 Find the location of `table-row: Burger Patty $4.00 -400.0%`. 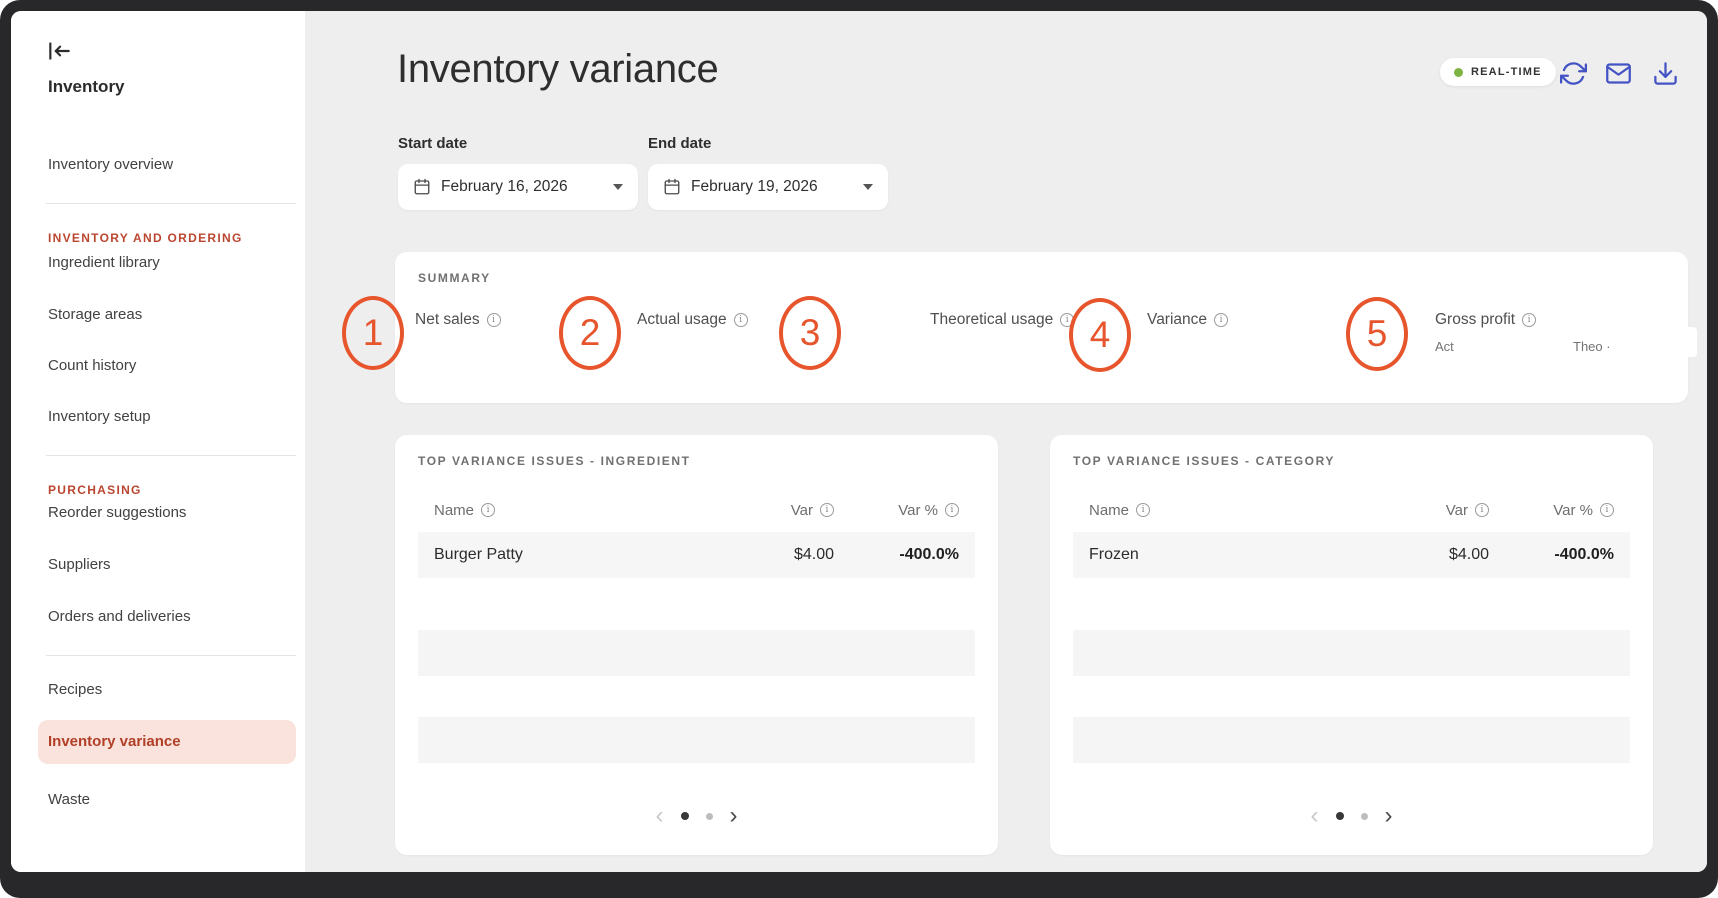

table-row: Burger Patty $4.00 -400.0% is located at coordinates (696, 555).